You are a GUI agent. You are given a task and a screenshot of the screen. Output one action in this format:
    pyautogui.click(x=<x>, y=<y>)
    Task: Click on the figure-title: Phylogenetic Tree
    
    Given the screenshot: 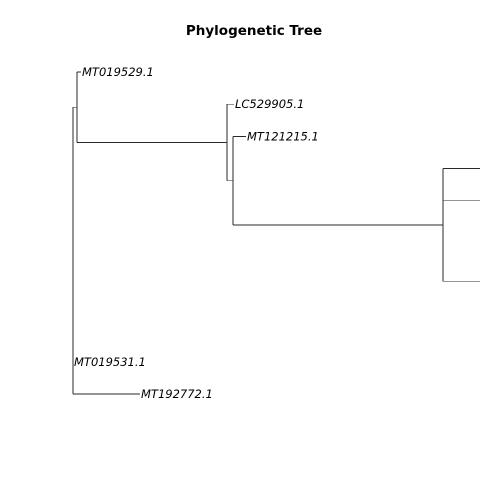 What is the action you would take?
    pyautogui.click(x=254, y=31)
    